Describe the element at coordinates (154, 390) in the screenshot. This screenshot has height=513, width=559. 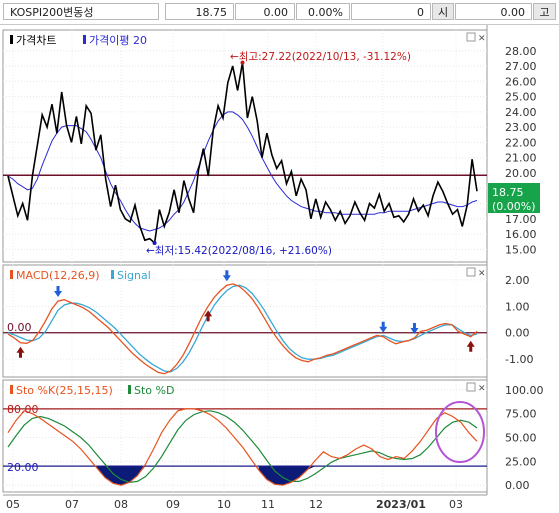
I see `legend-sto-d: Sto %D` at that location.